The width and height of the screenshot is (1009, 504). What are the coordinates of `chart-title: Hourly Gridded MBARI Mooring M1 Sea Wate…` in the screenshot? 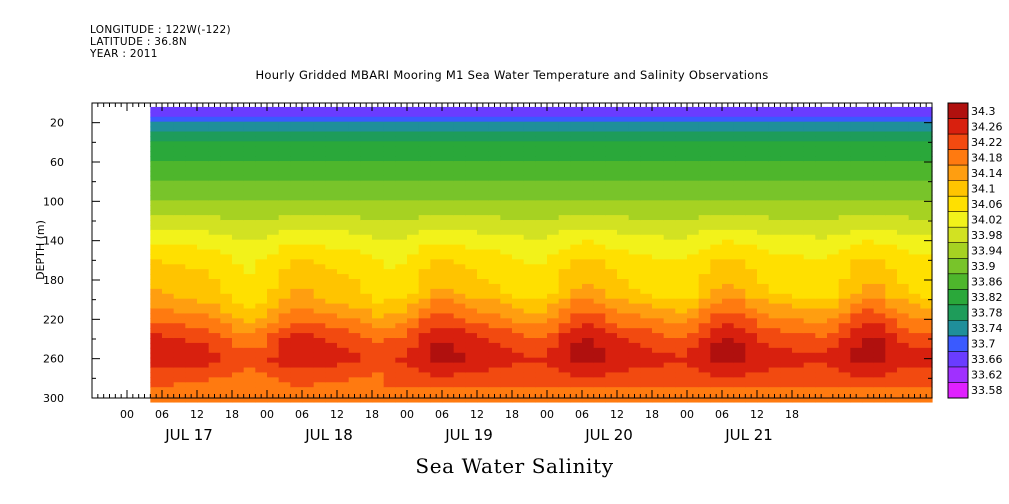 It's located at (512, 75).